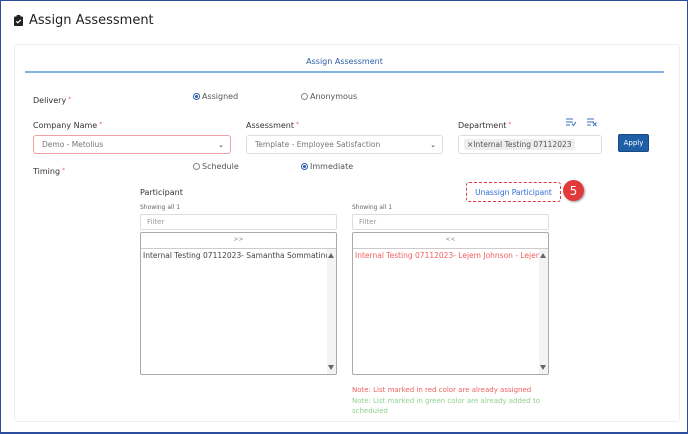 This screenshot has width=688, height=434. What do you see at coordinates (592, 122) in the screenshot?
I see `list-clear-icon` at bounding box center [592, 122].